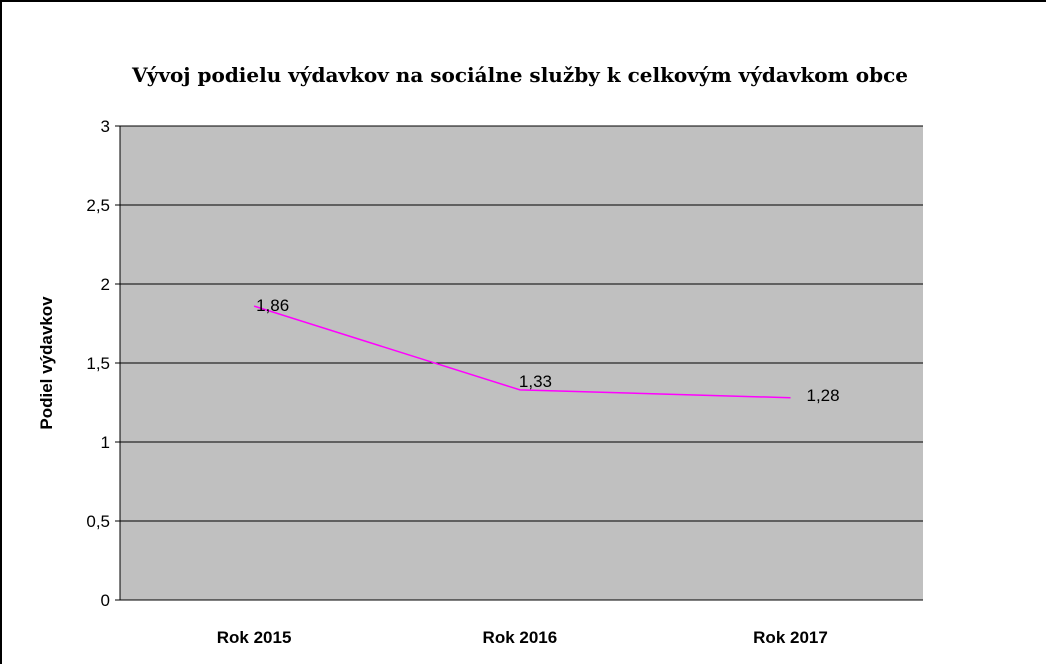 Image resolution: width=1046 pixels, height=666 pixels. What do you see at coordinates (105, 284) in the screenshot?
I see `y-tick-label: 2` at bounding box center [105, 284].